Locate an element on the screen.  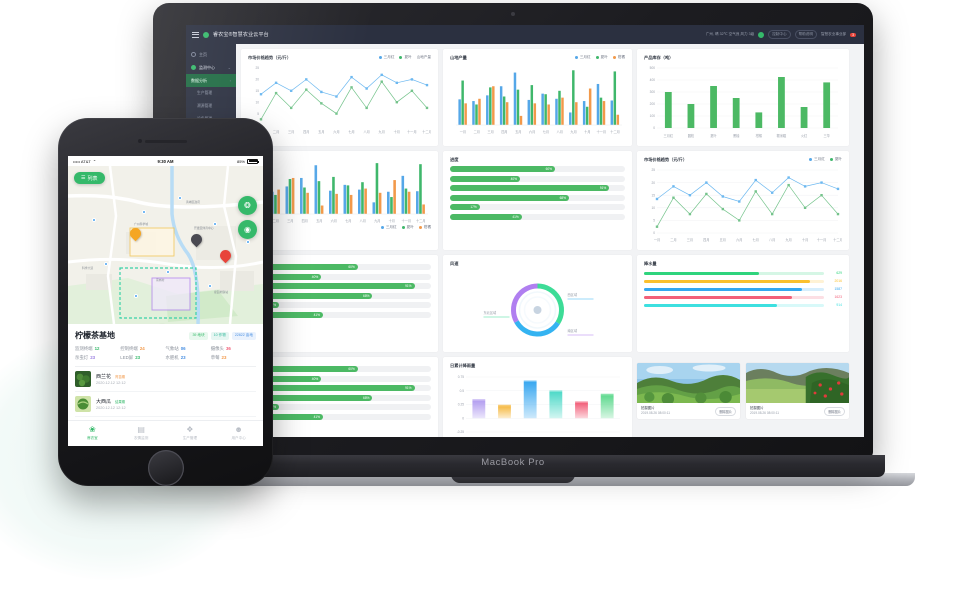
progress-bar: 41% is located at coordinates (339, 416).